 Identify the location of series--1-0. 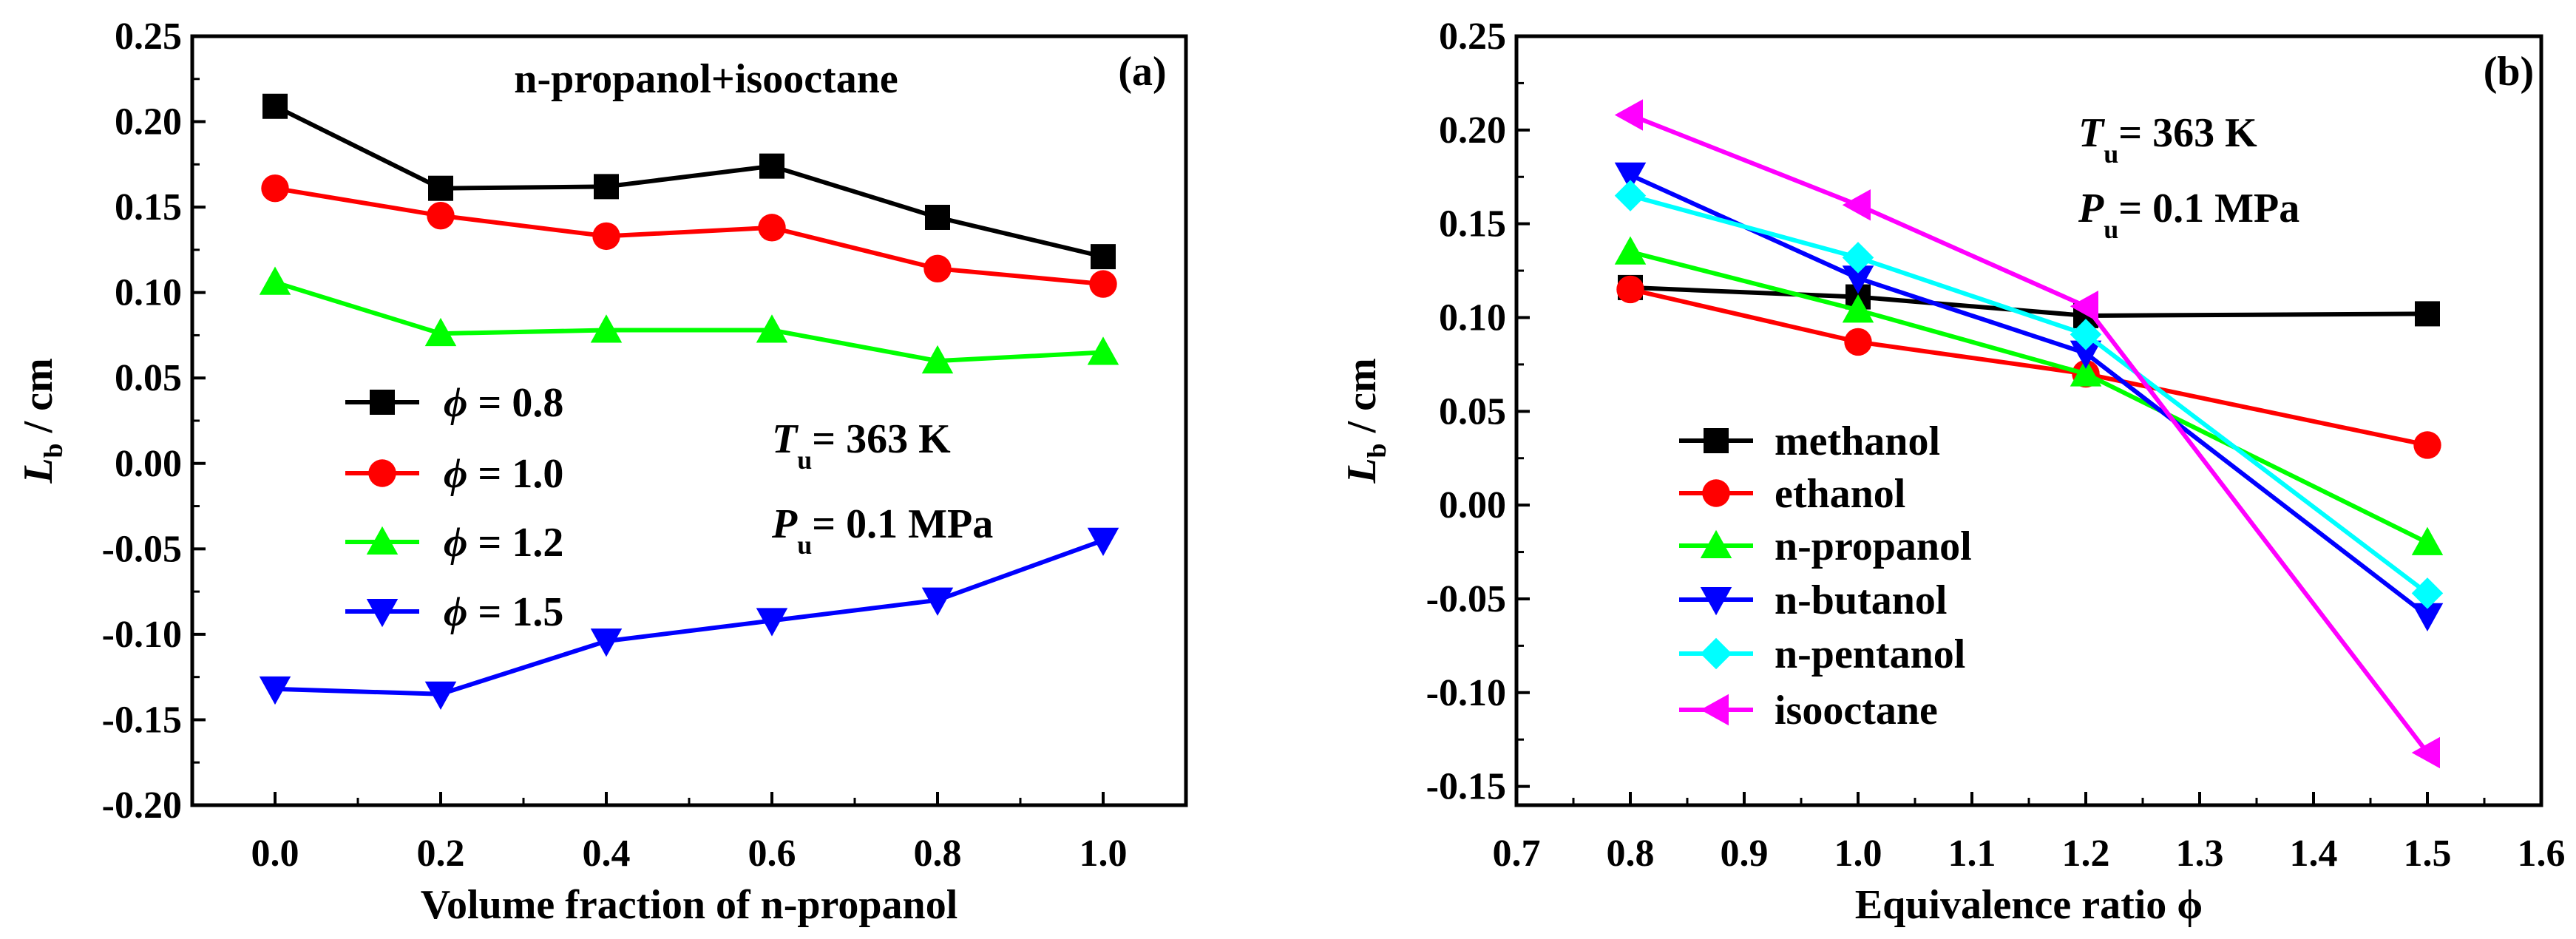
(689, 236).